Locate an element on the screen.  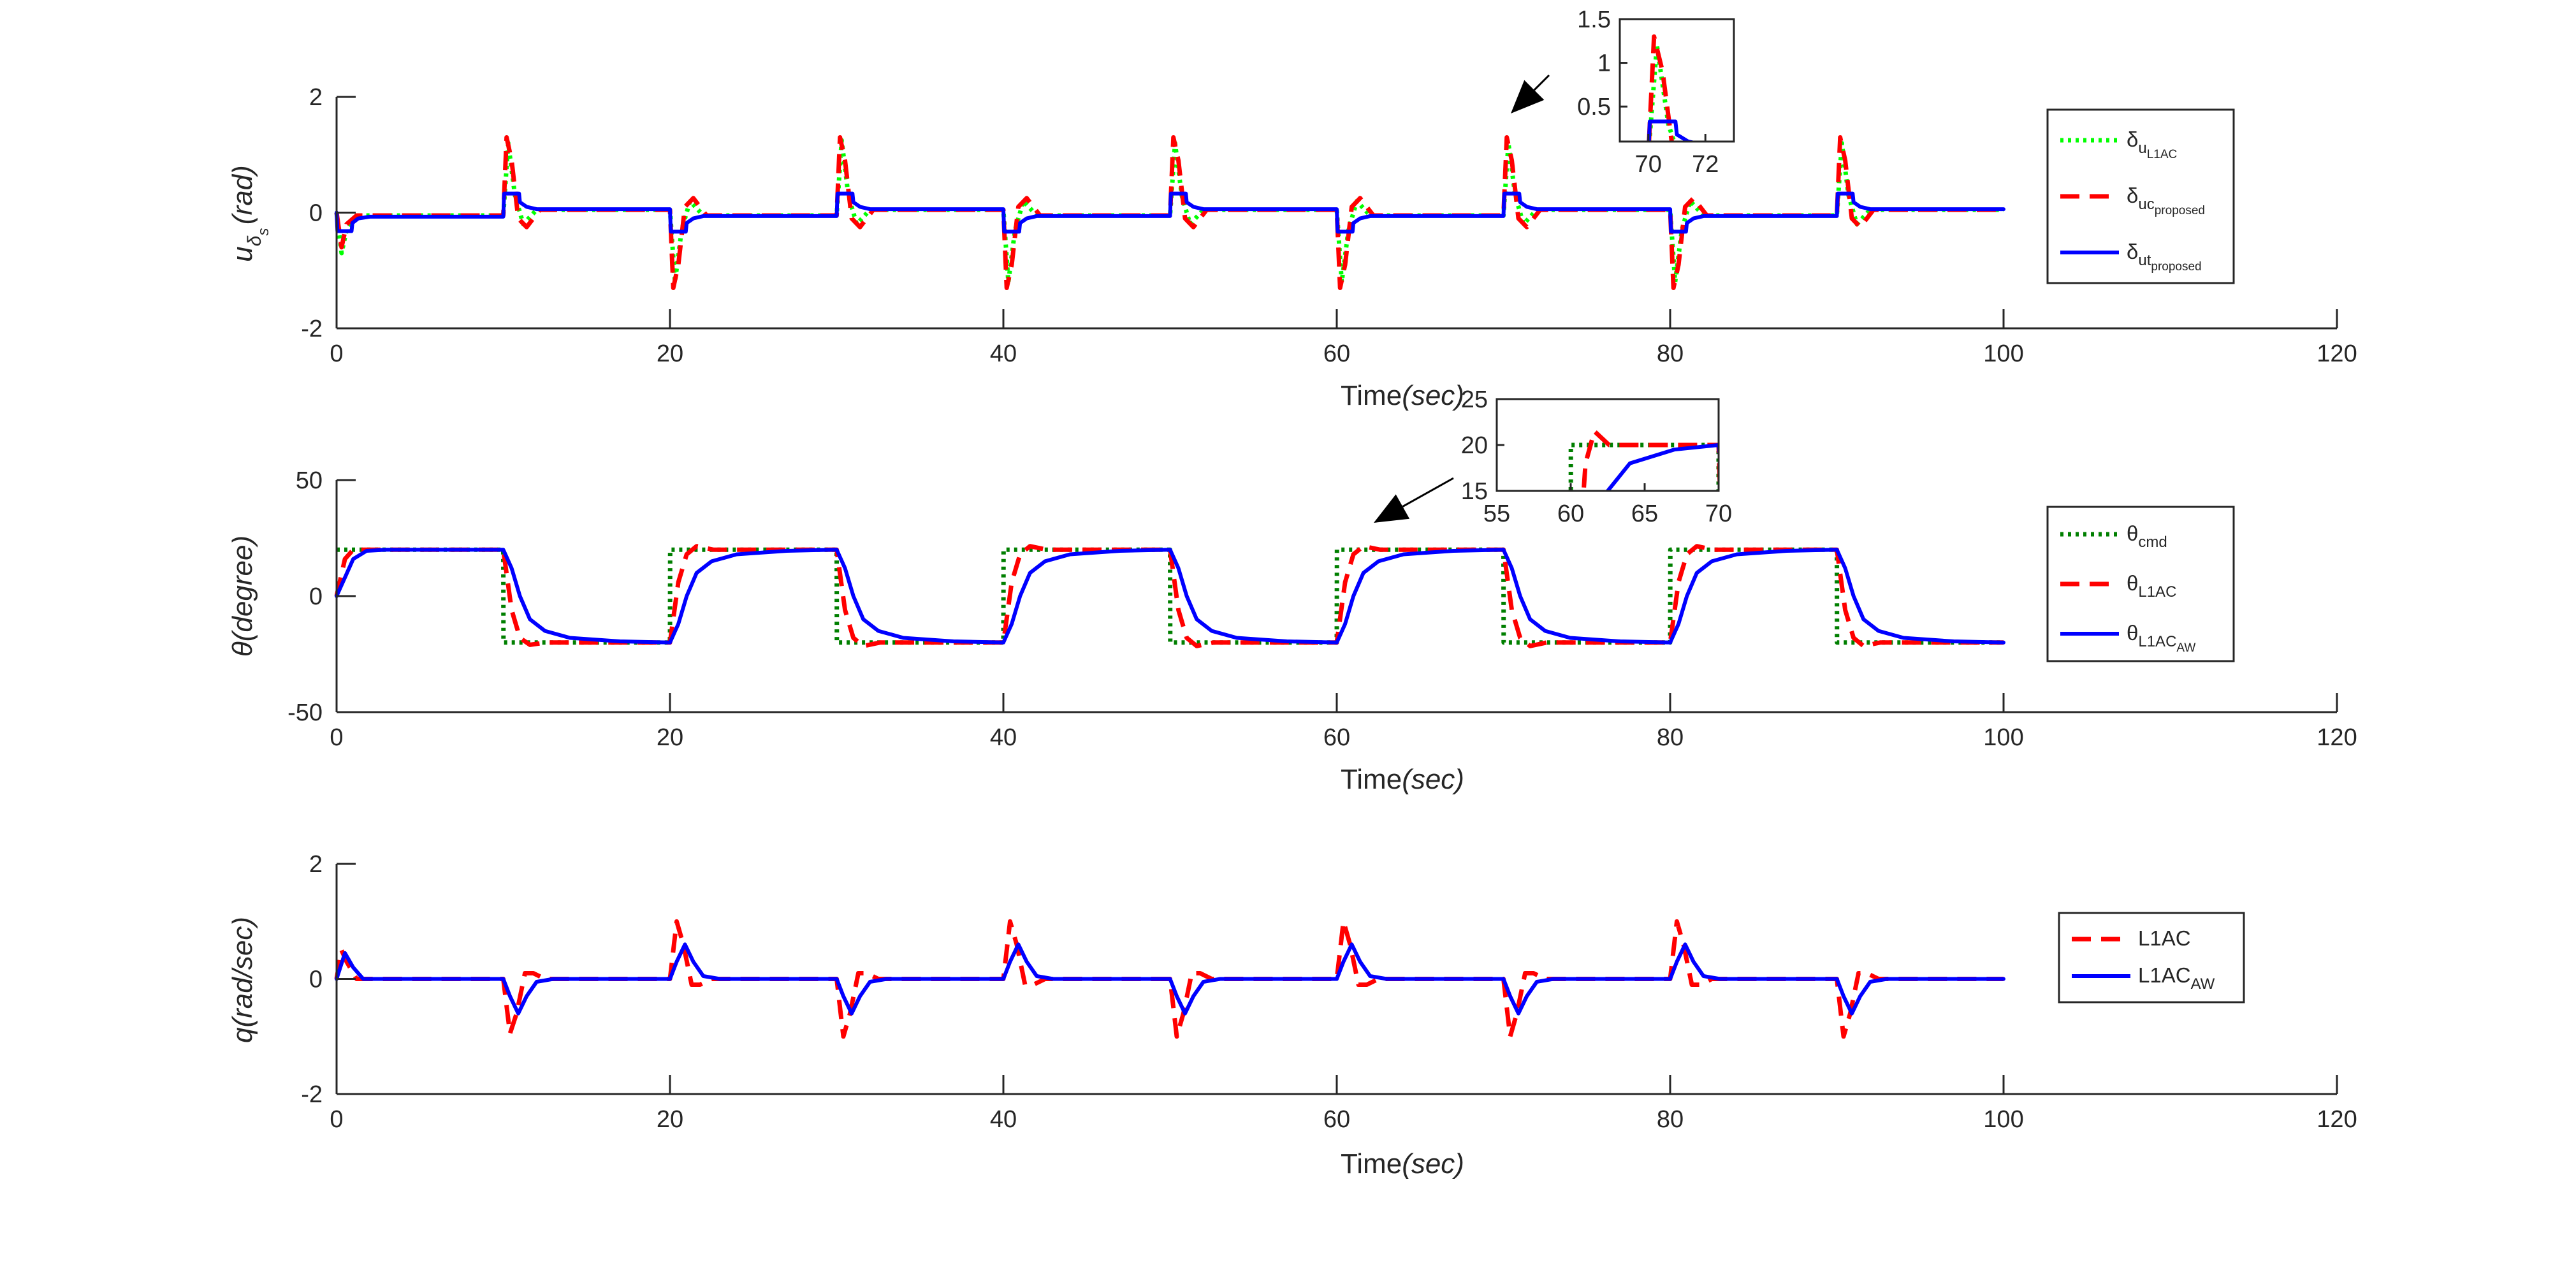
legend-box is located at coordinates (2151, 957).